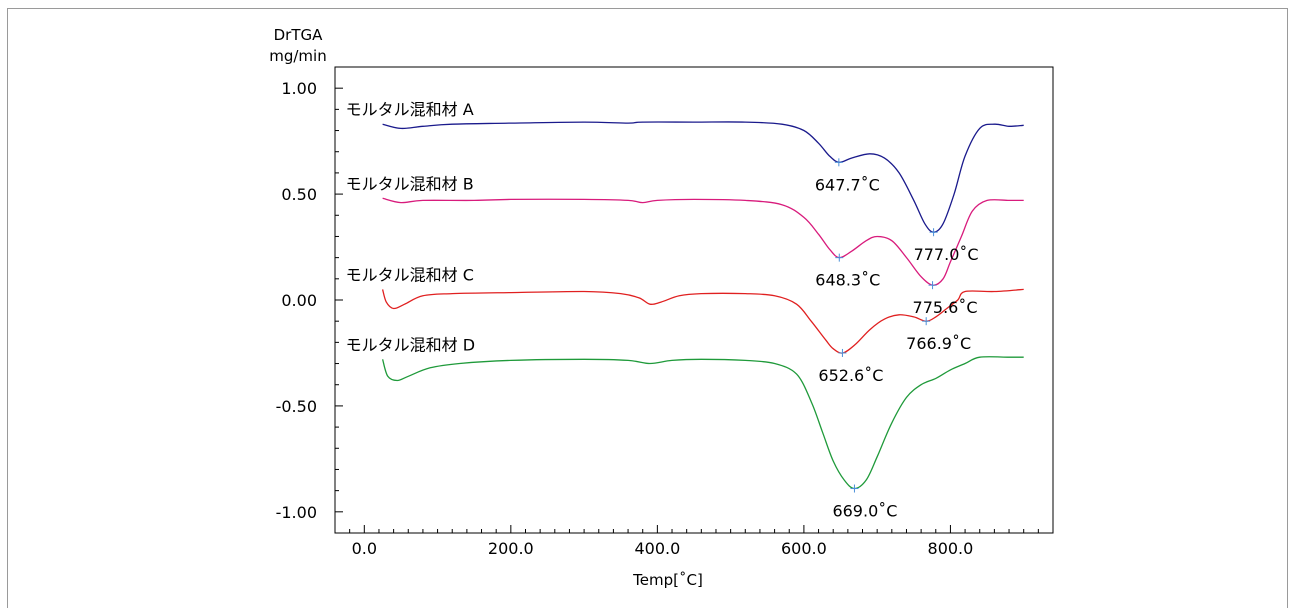 The width and height of the screenshot is (1296, 608). I want to click on peak-label: 775.6˚C, so click(945, 307).